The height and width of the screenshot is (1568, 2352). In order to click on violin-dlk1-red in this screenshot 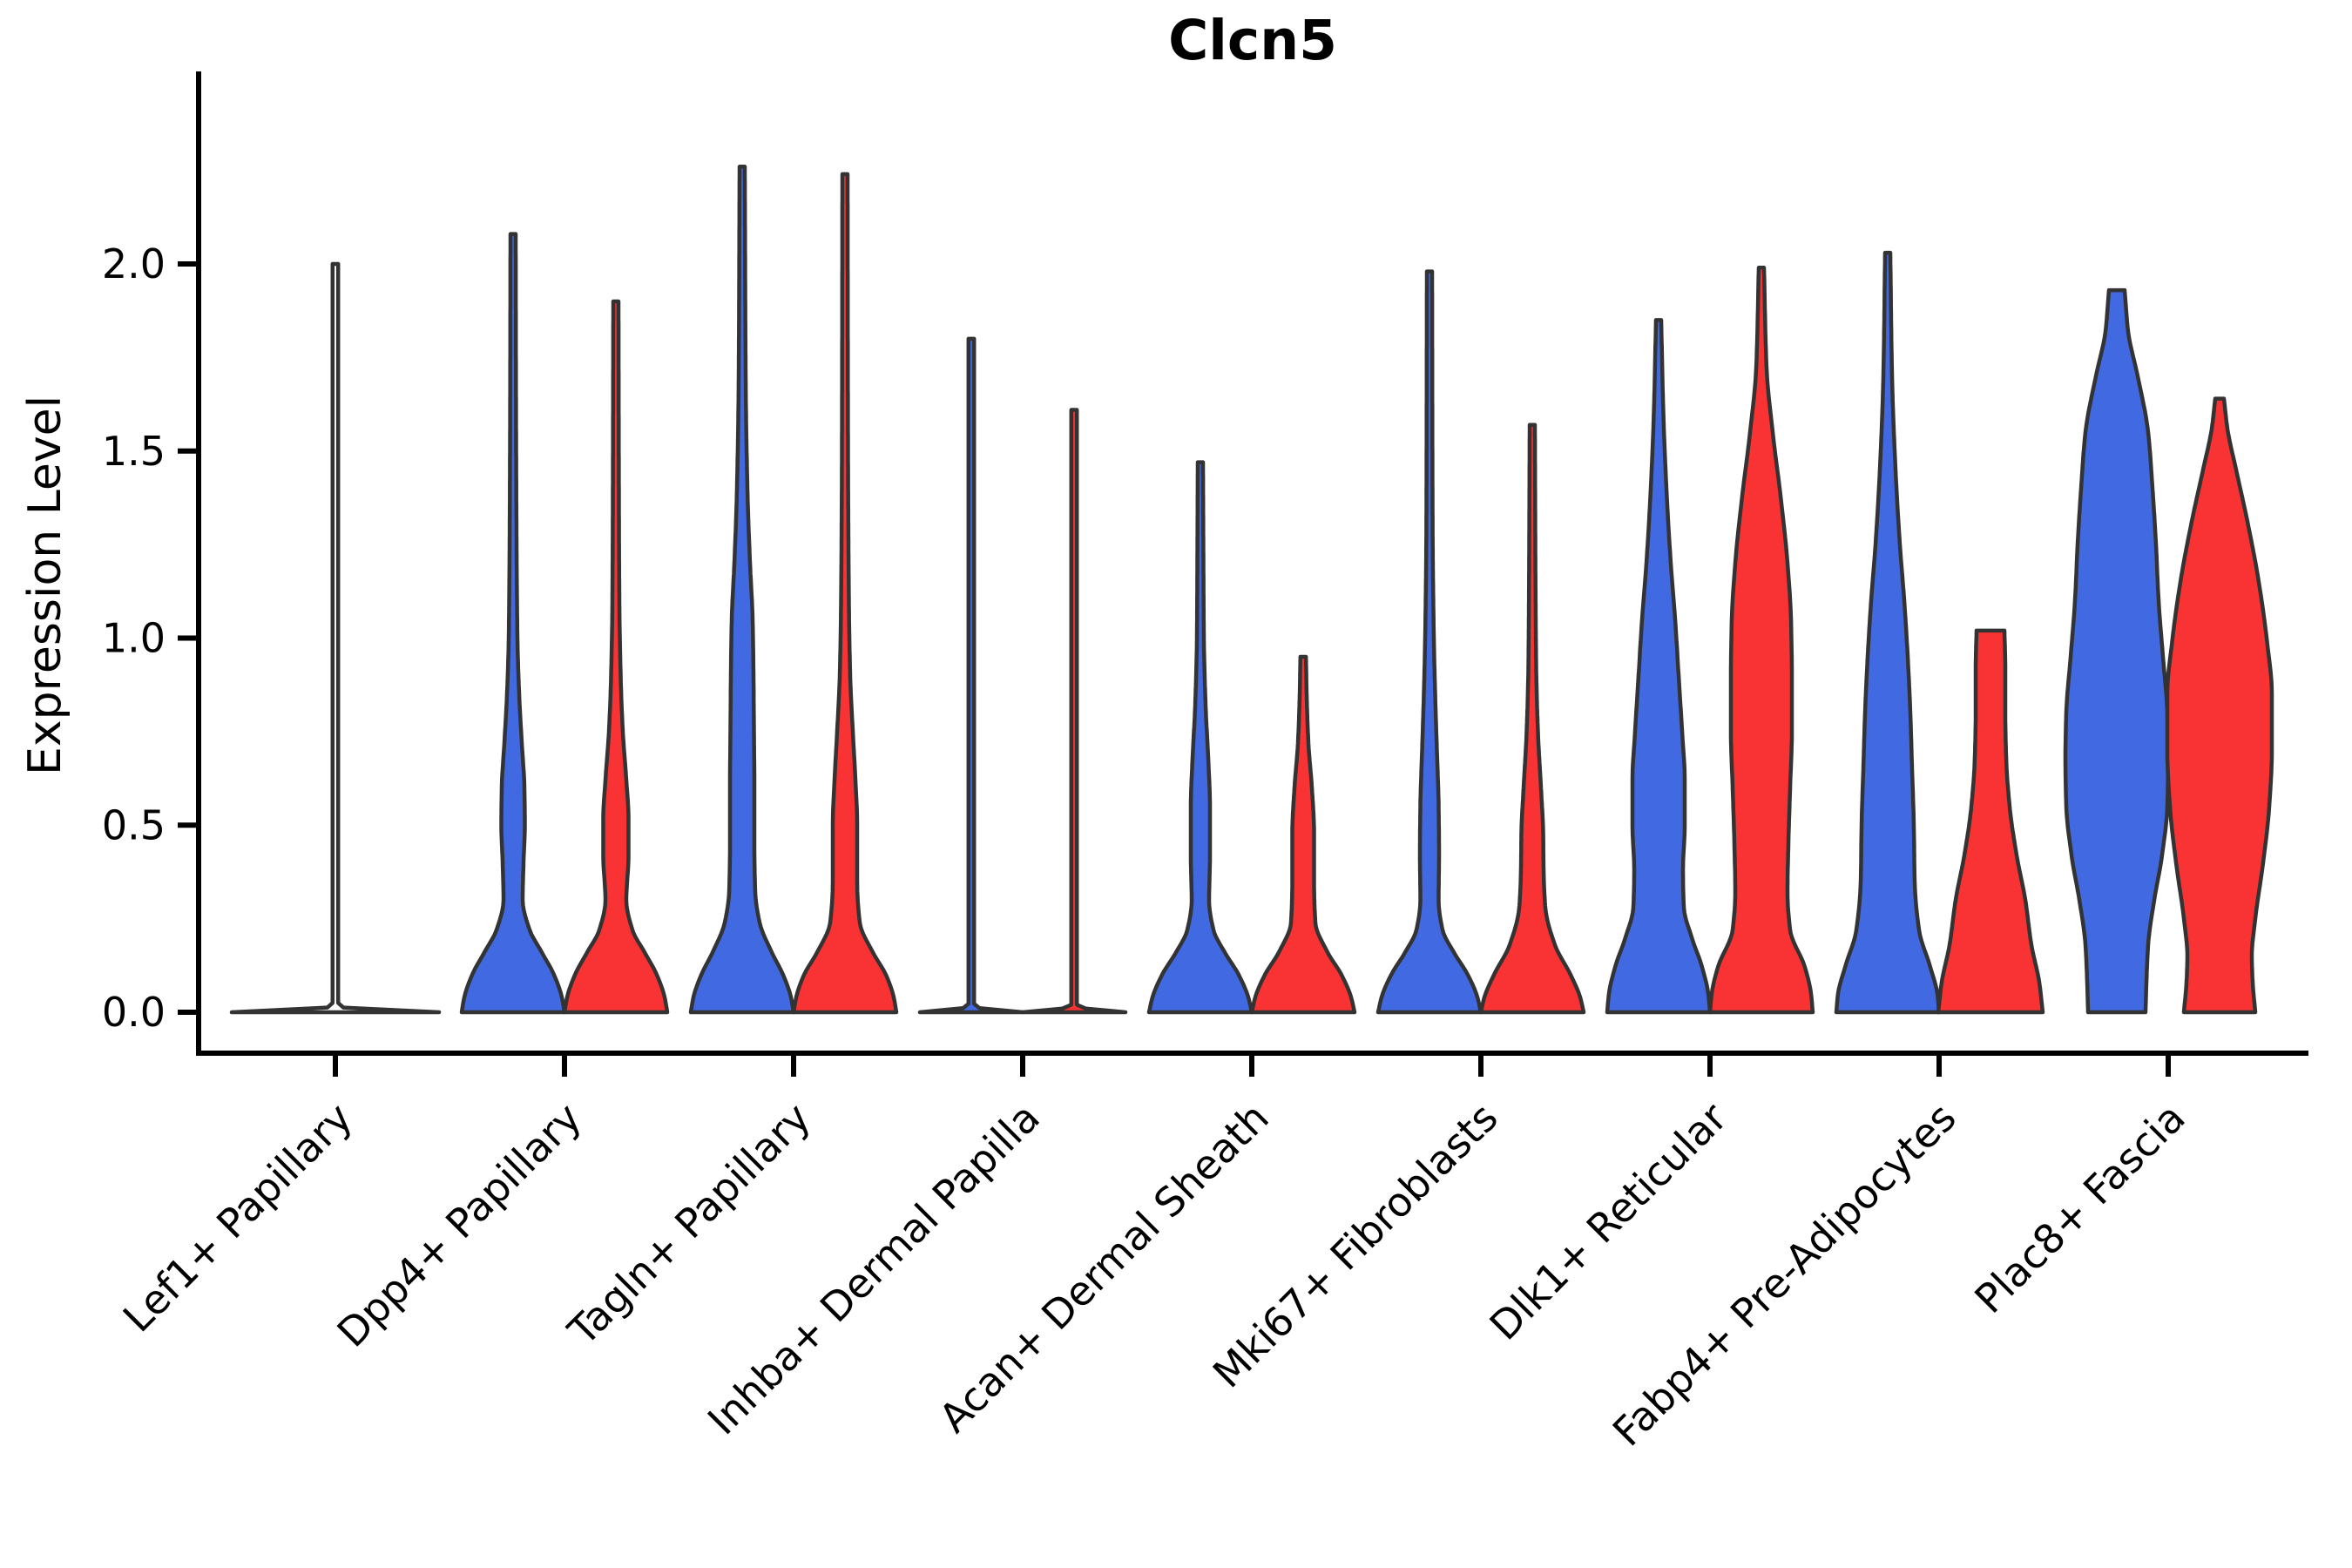, I will do `click(1761, 640)`.